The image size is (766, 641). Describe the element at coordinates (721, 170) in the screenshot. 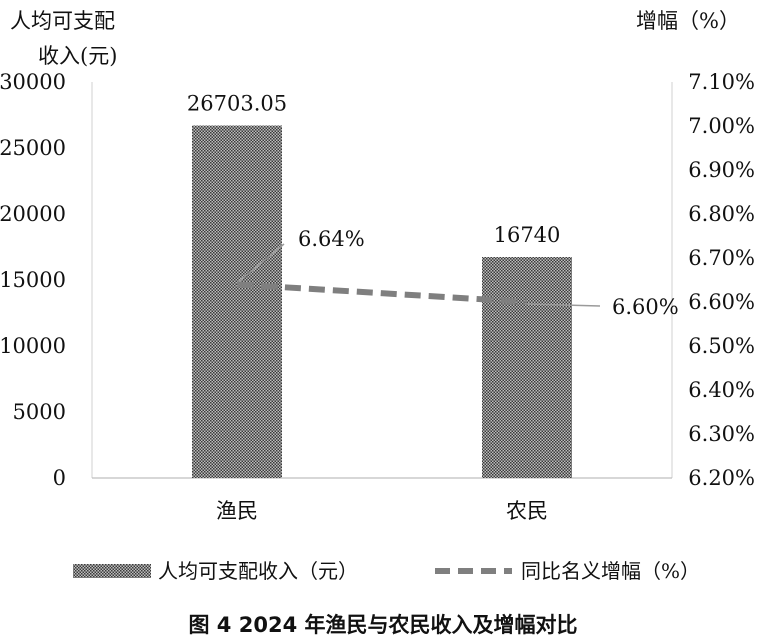

I see `right-tick-label: 6.90%` at that location.